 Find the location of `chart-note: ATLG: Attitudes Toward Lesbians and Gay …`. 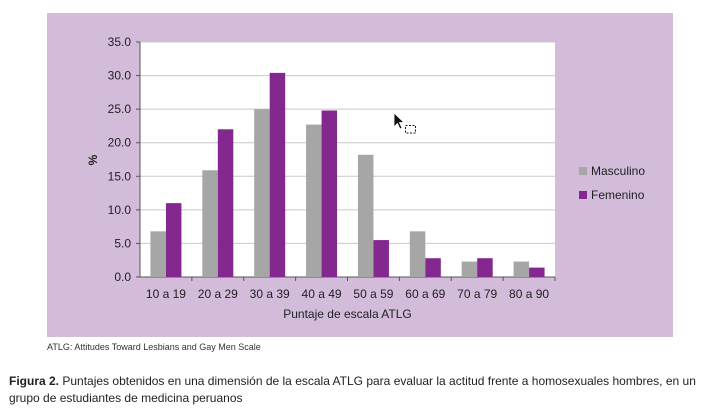

chart-note: ATLG: Attitudes Toward Lesbians and Gay … is located at coordinates (154, 347).